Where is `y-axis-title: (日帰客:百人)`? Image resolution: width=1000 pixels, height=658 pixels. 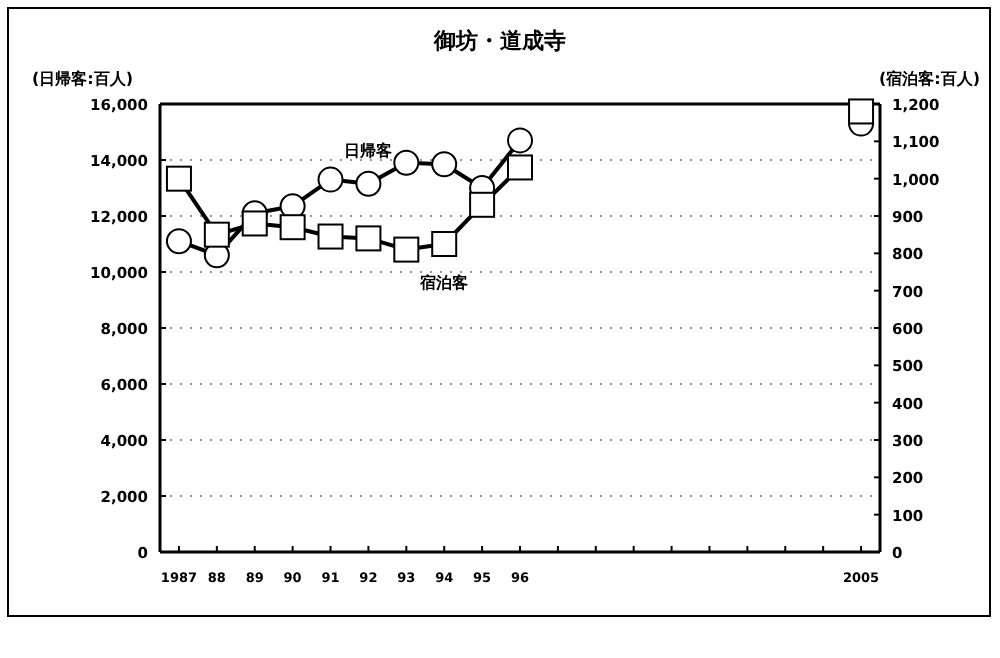
y-axis-title: (日帰客:百人) is located at coordinates (83, 78).